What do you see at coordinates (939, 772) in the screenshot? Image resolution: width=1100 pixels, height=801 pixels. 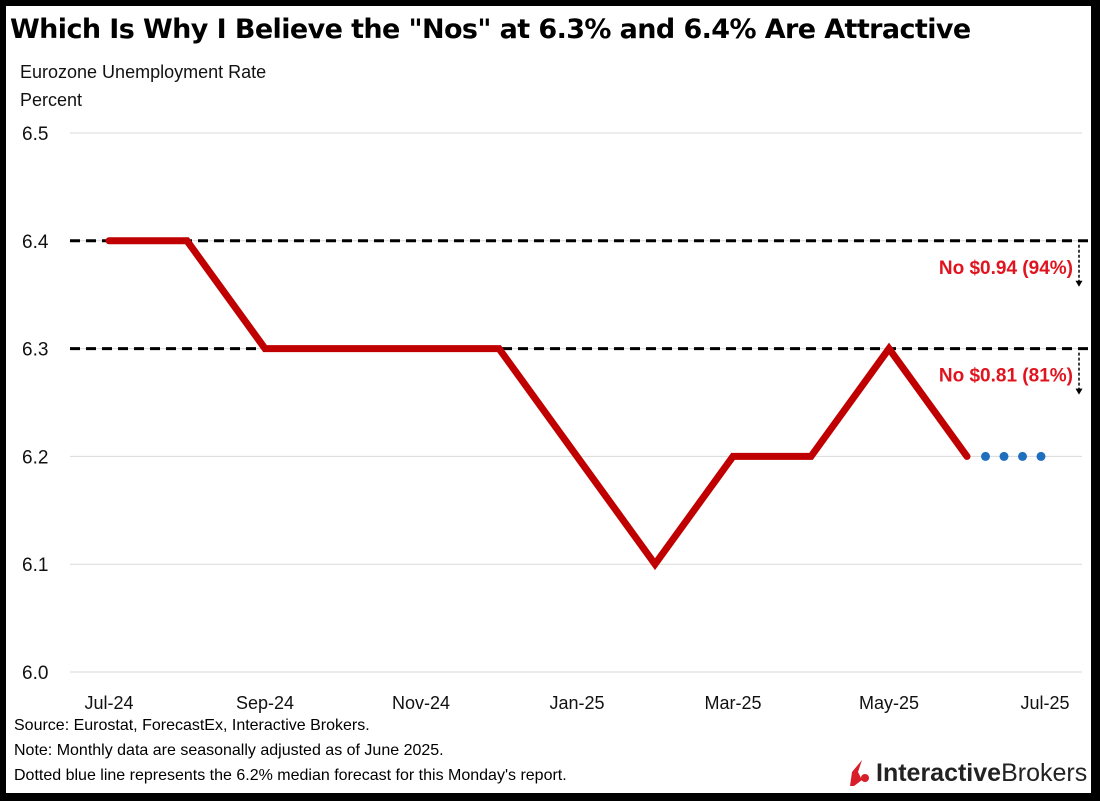 I see `logo-text-bold: Interactive` at bounding box center [939, 772].